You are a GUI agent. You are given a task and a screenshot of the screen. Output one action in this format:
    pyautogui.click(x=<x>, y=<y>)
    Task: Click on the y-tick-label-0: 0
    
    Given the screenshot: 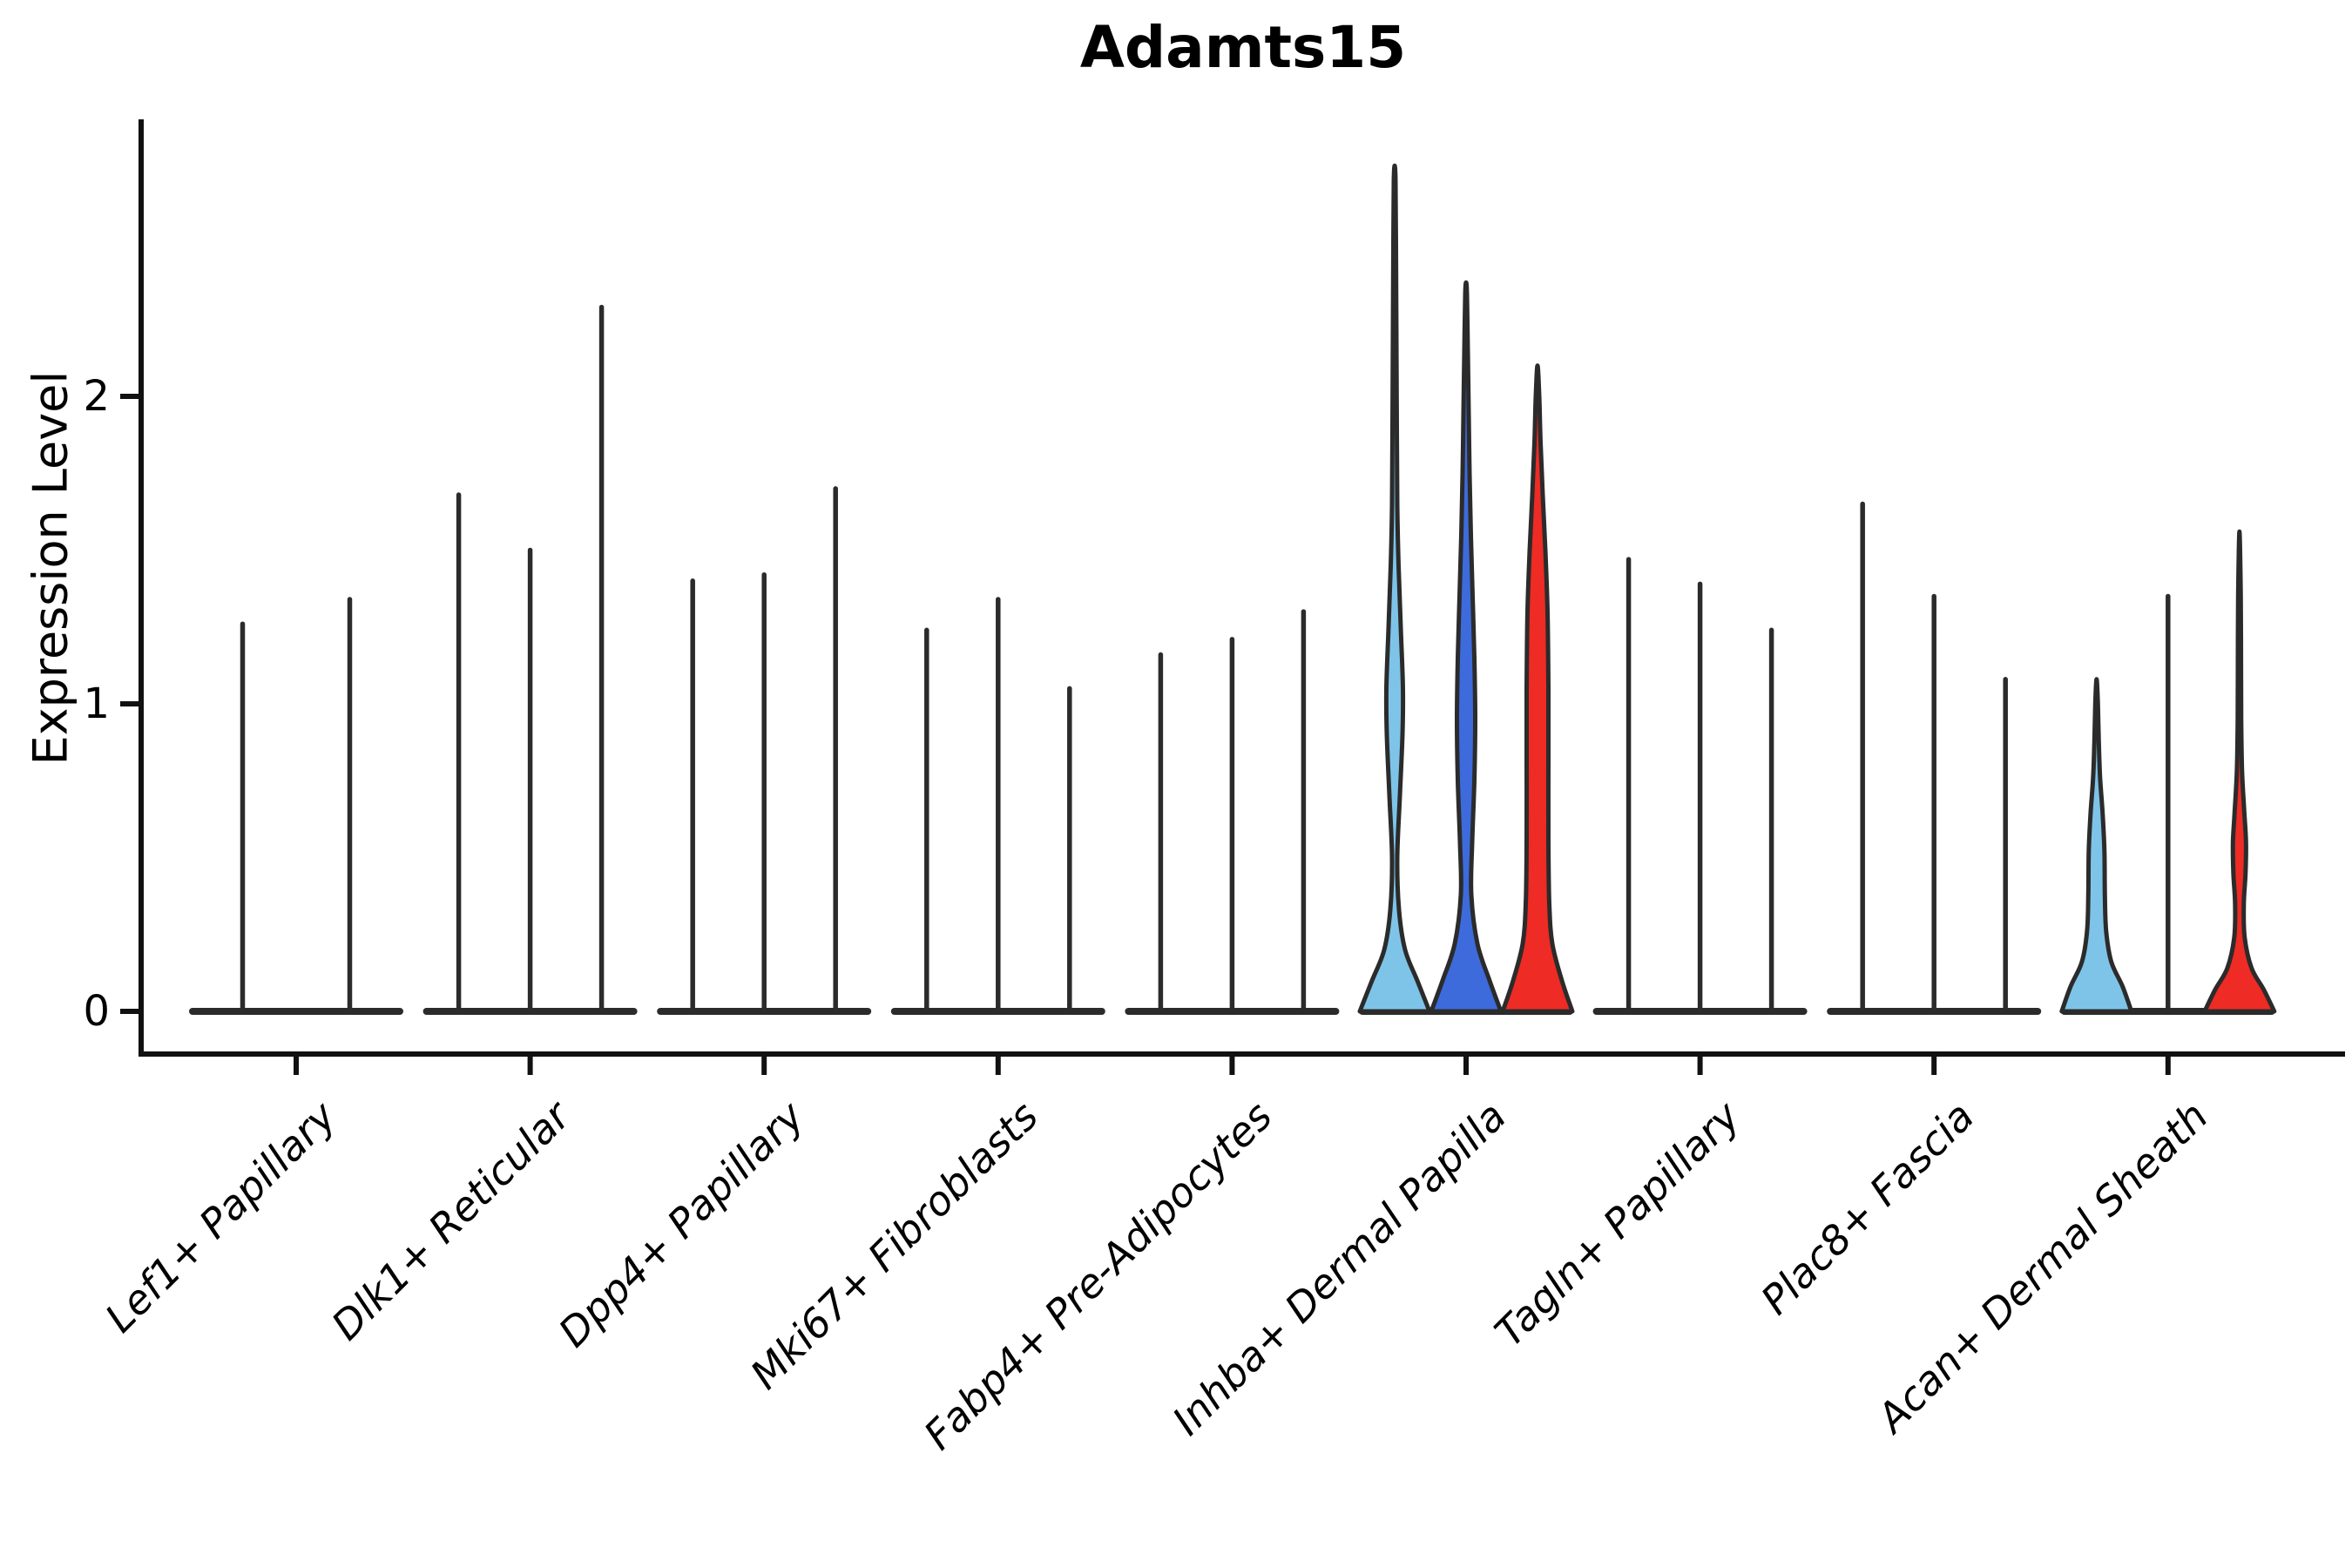 What is the action you would take?
    pyautogui.click(x=96, y=1012)
    